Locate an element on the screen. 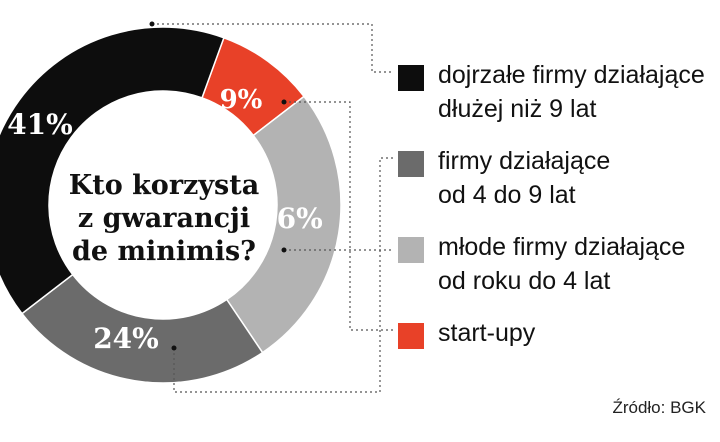  legend-label-start-upy: start-upy is located at coordinates (486, 333).